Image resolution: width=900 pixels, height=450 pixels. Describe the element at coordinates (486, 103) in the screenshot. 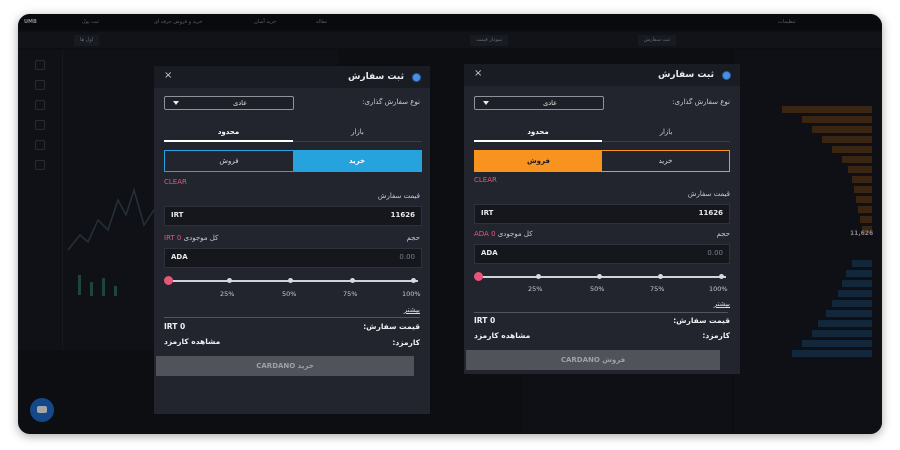

I see `chevron-down-icon` at that location.